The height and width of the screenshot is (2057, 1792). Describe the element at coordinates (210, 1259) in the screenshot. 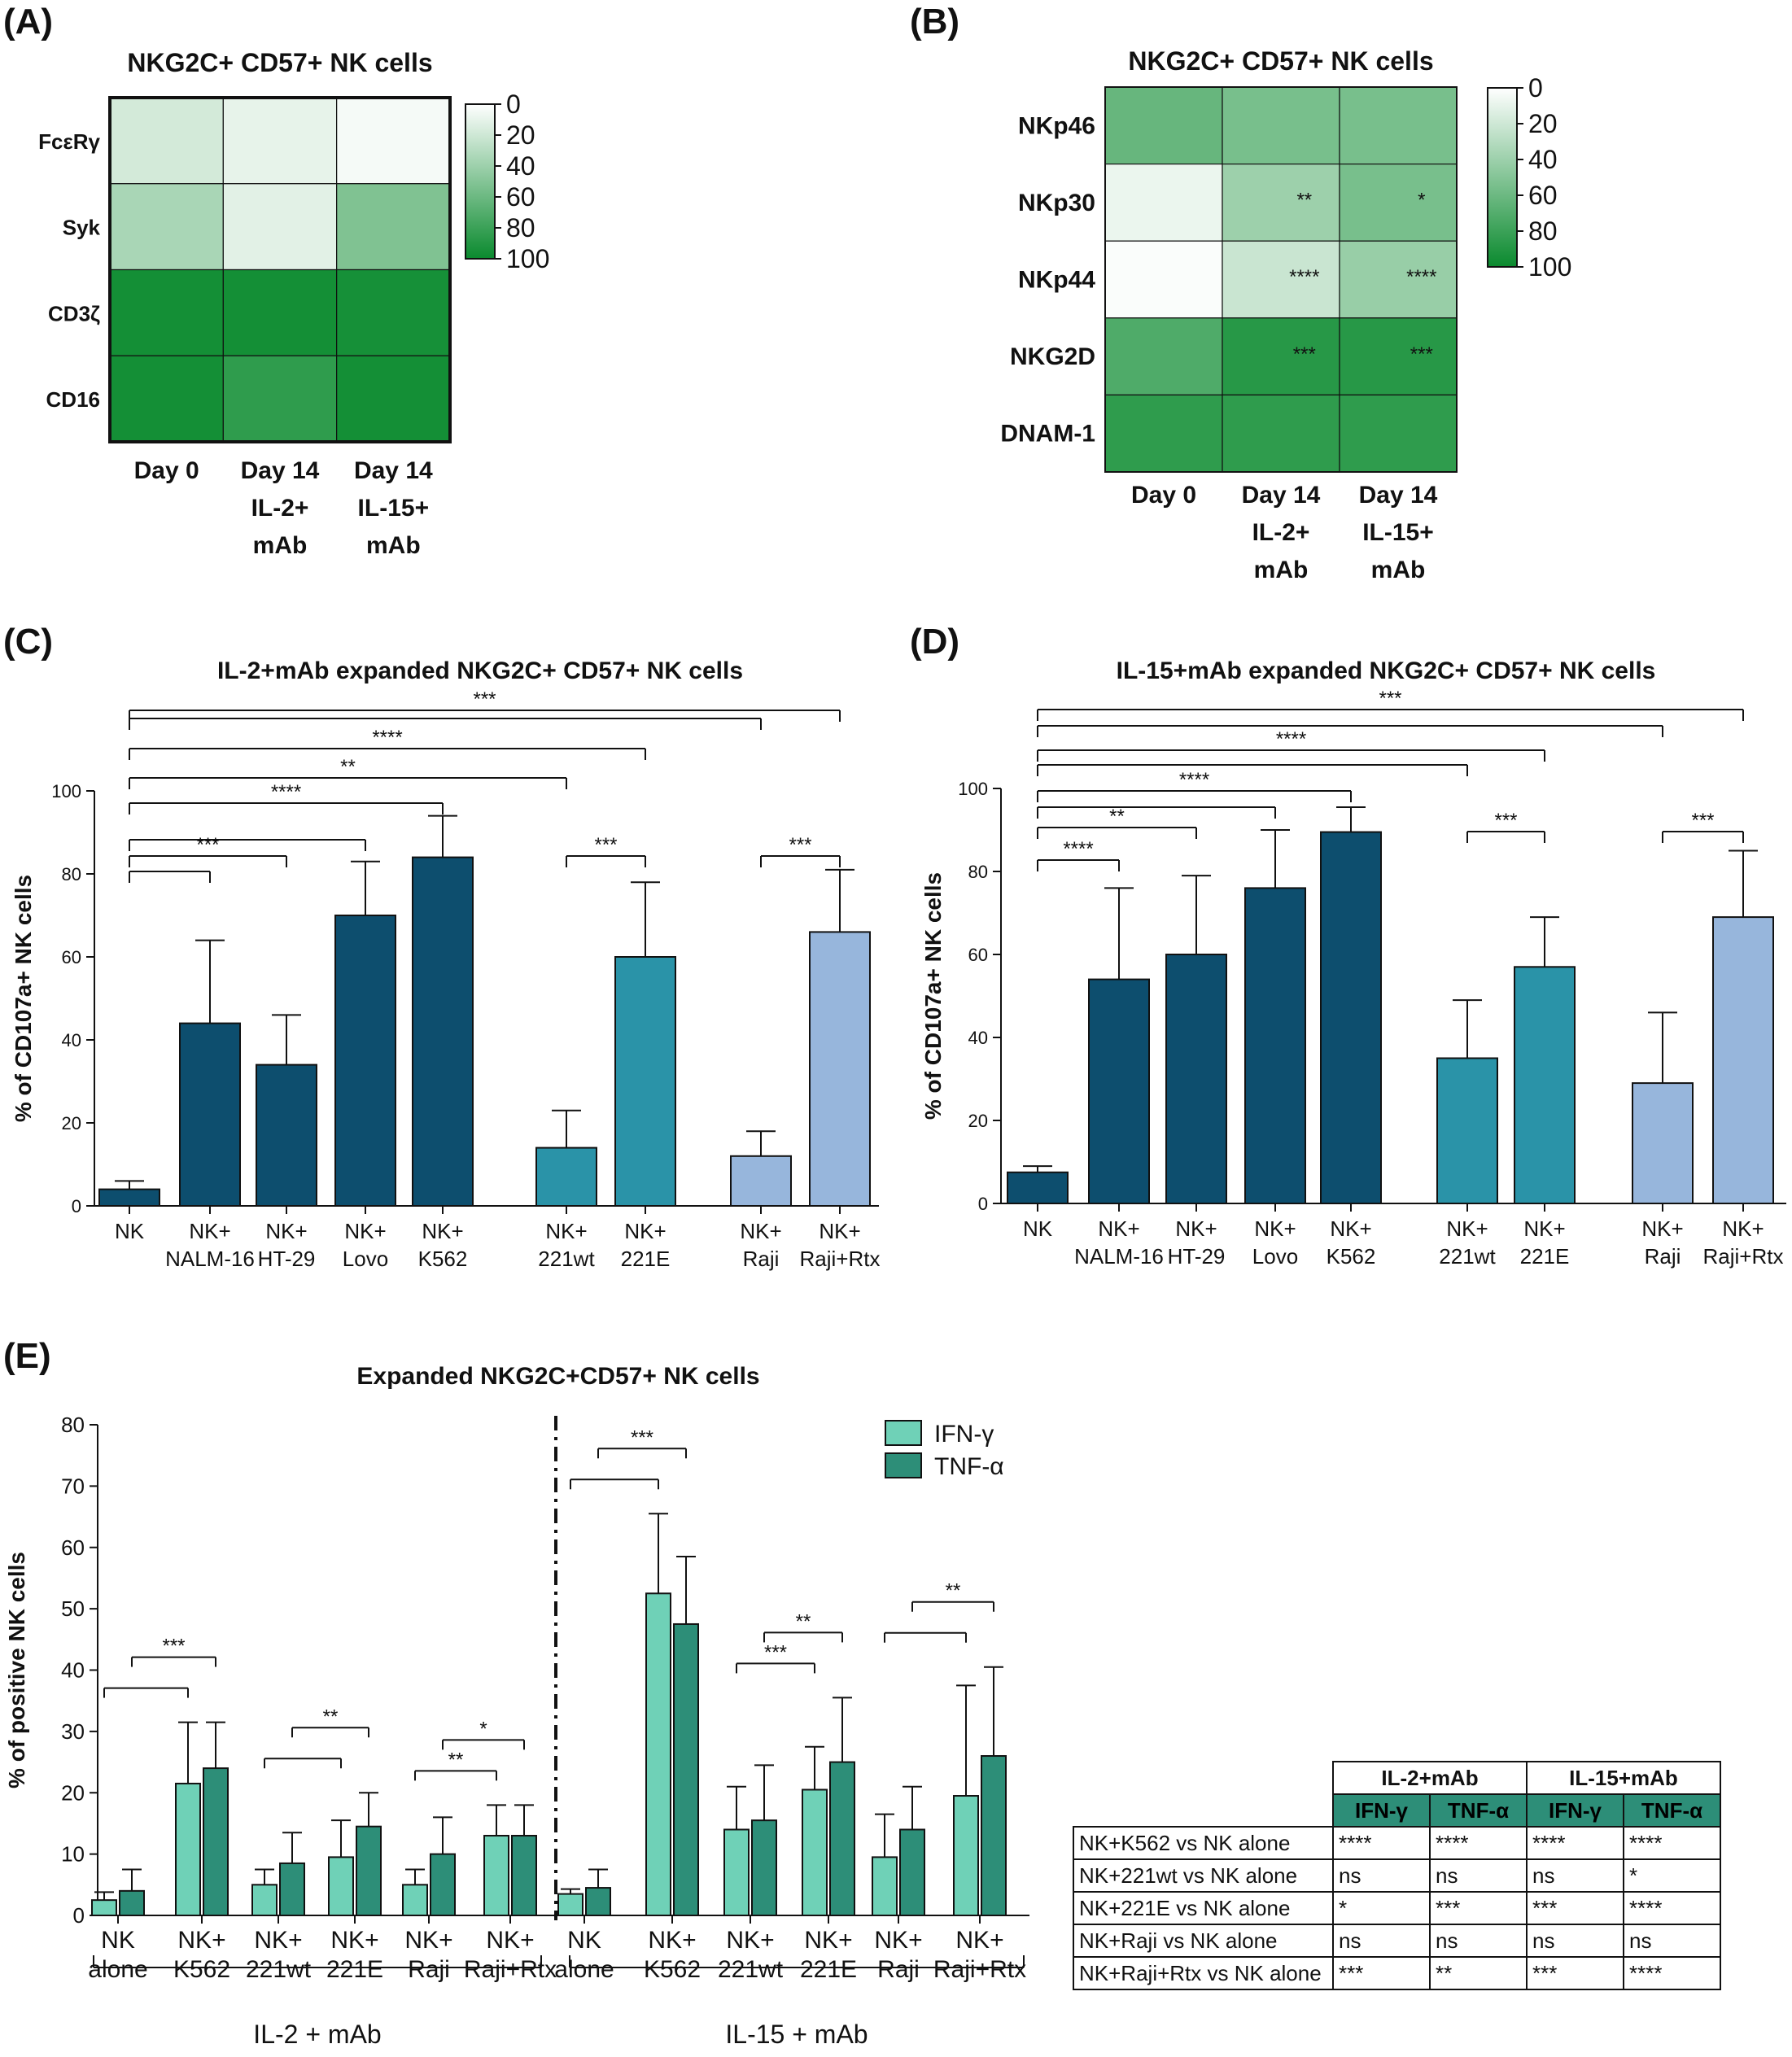

I see `x-tick-label: NALM-16` at that location.